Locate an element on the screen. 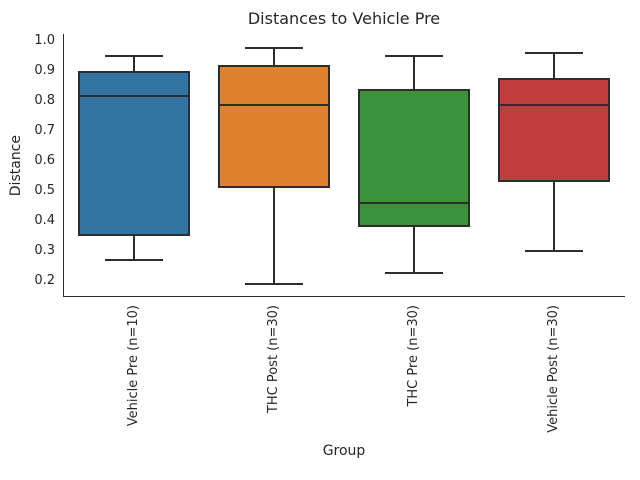 The width and height of the screenshot is (640, 480). y-tick-label: 1.0 is located at coordinates (44, 40).